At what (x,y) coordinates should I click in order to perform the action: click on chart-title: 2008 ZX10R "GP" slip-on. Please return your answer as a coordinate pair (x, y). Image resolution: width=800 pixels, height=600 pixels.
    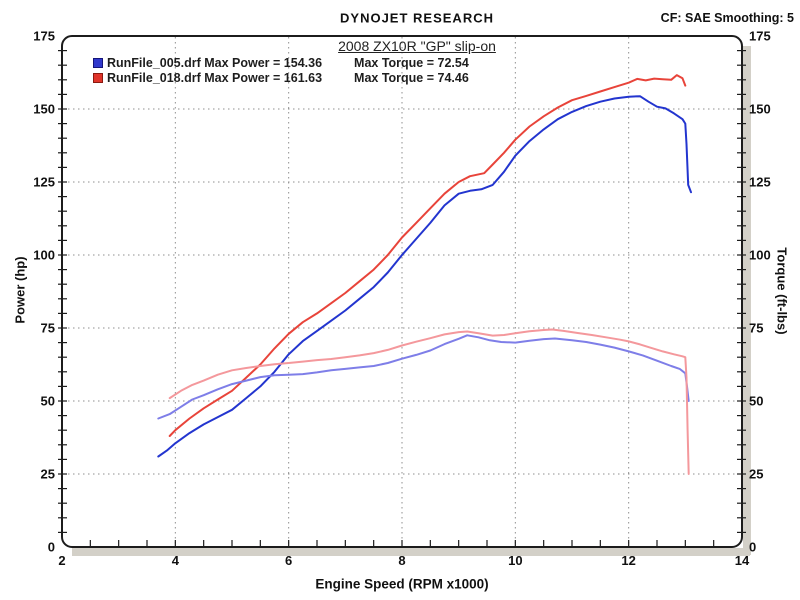
    Looking at the image, I should click on (417, 46).